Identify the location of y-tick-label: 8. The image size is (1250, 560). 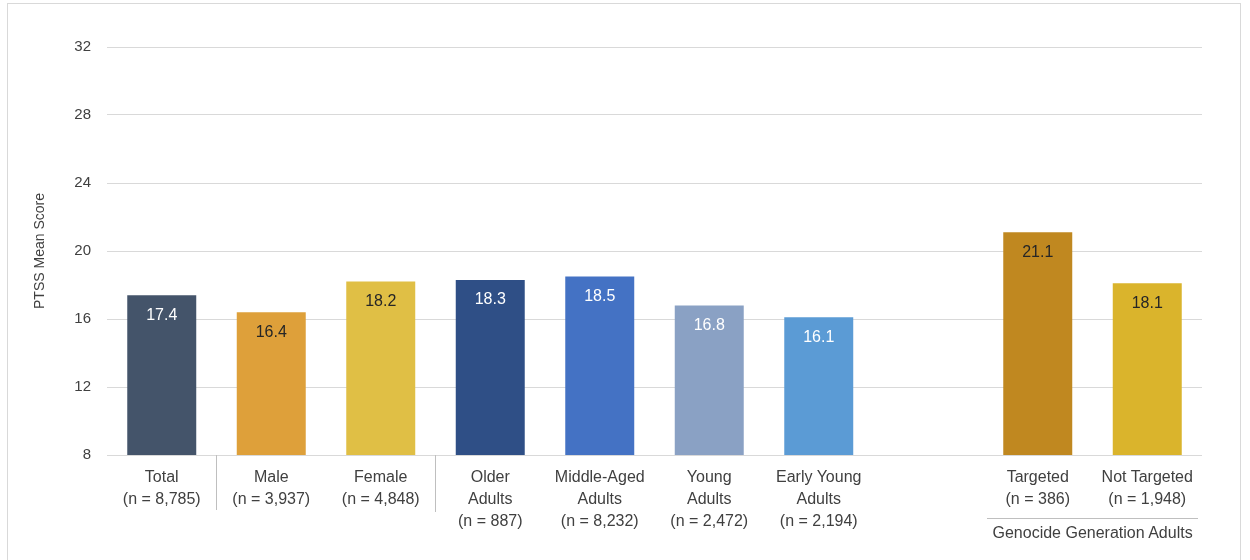
(86, 454).